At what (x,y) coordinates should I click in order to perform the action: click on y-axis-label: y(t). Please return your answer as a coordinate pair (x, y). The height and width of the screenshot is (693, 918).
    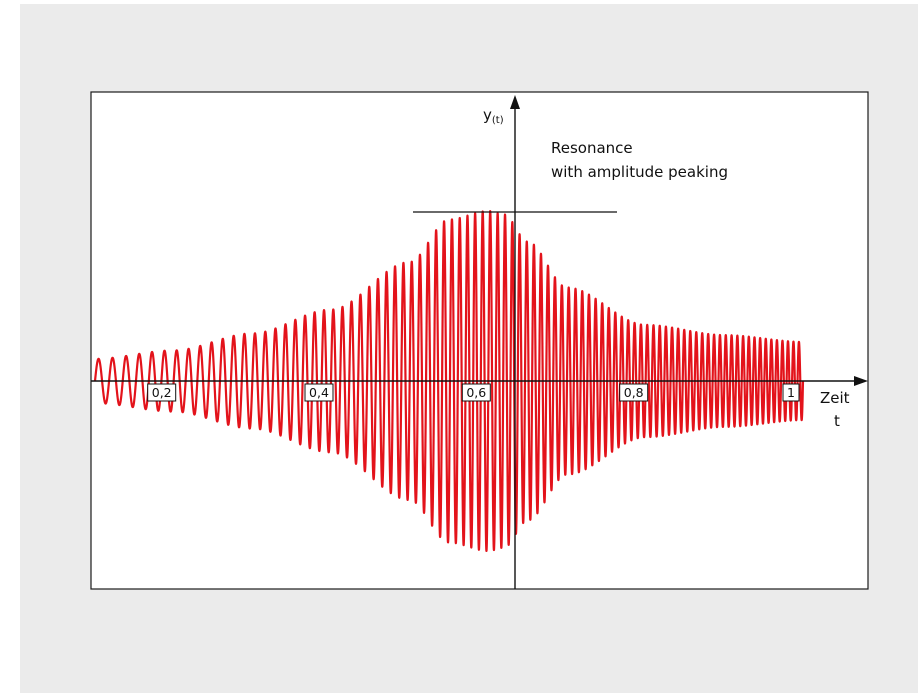
    Looking at the image, I should click on (493, 116).